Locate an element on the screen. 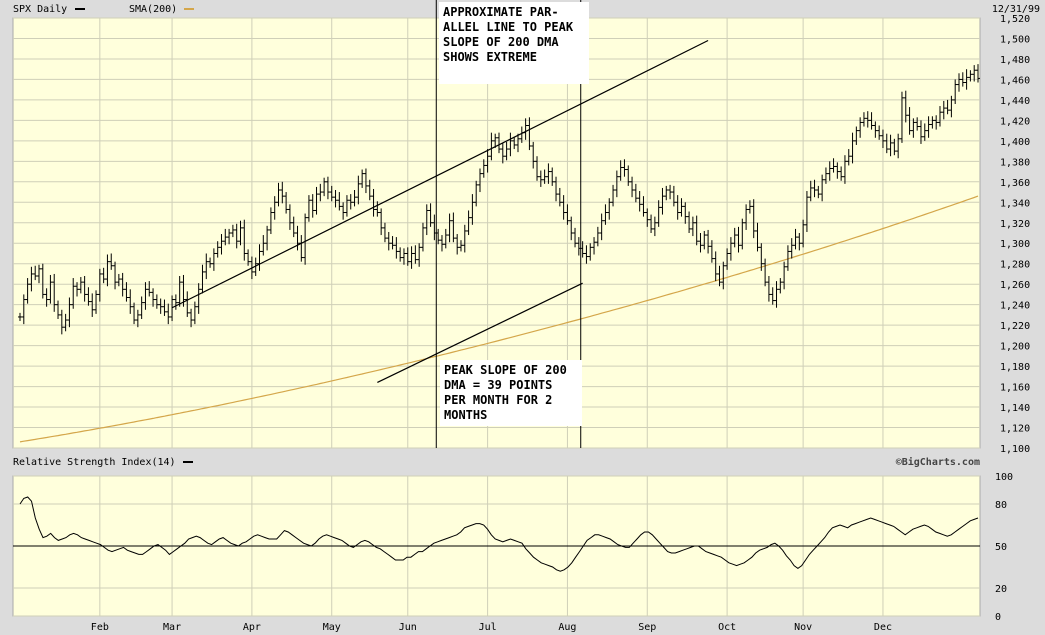 The image size is (1045, 635). price-tick-label: 1,220 is located at coordinates (1015, 326).